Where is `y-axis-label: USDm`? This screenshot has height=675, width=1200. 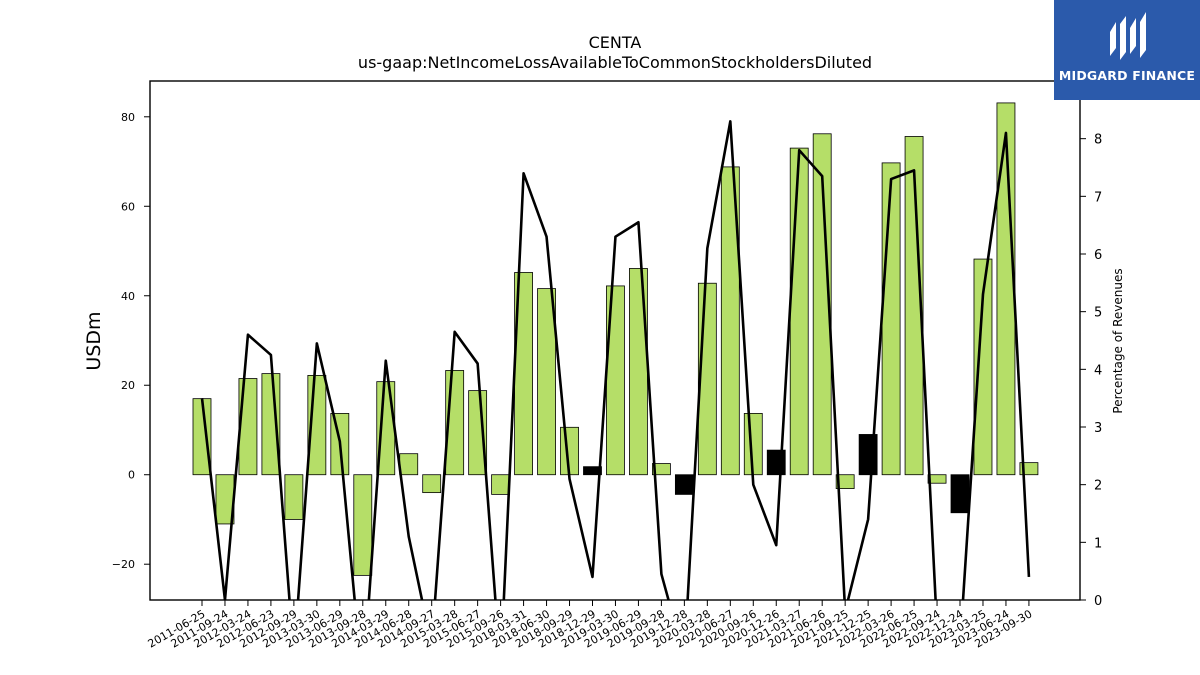 y-axis-label: USDm is located at coordinates (94, 340).